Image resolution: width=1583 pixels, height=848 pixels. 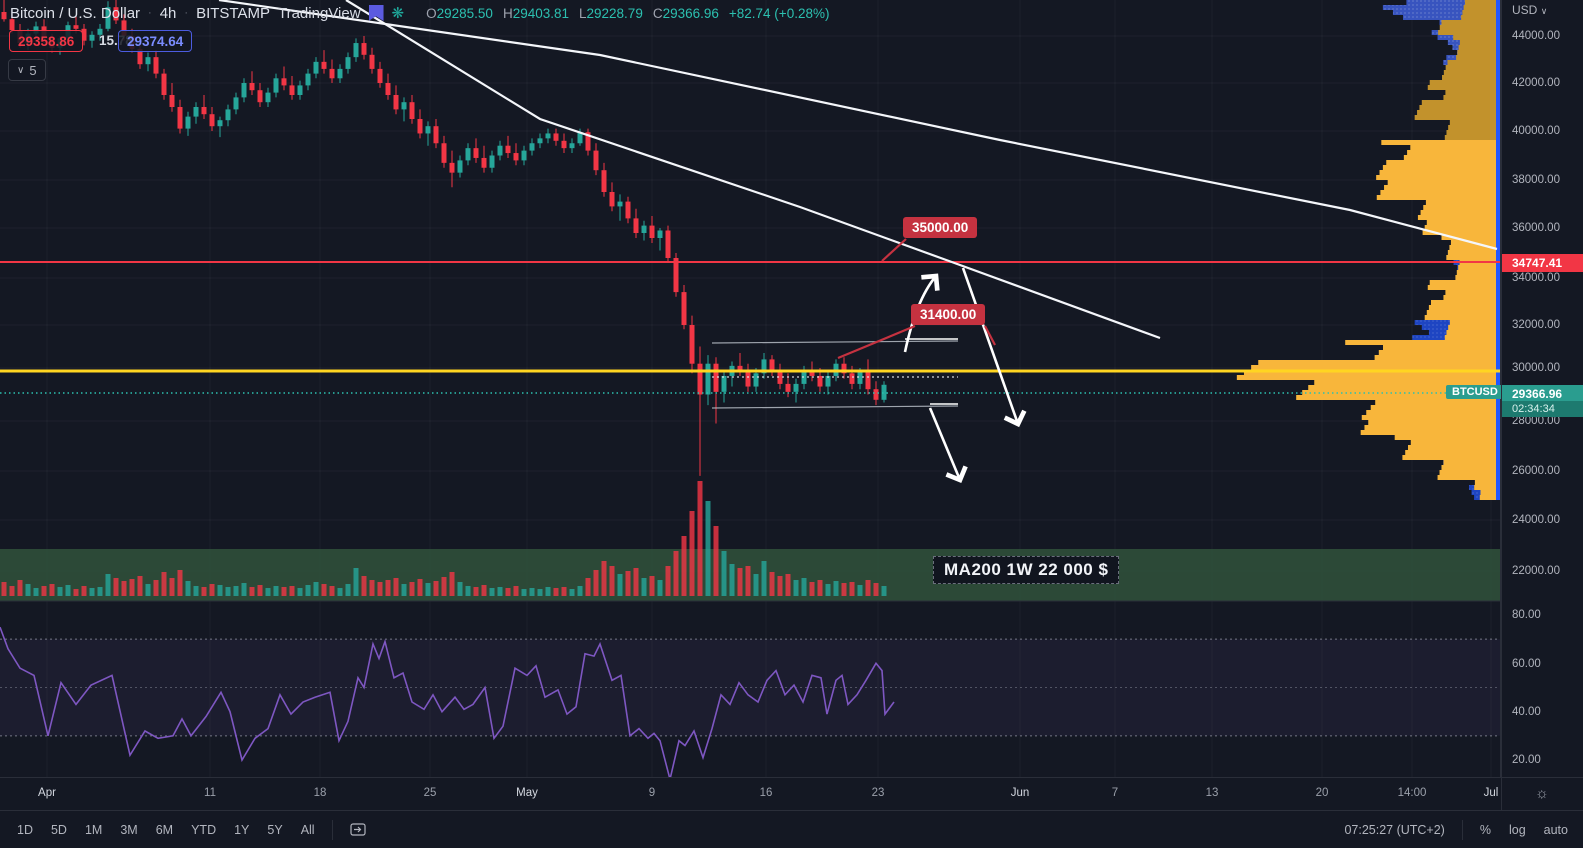 What do you see at coordinates (750, 687) in the screenshot?
I see `oscillator-band` at bounding box center [750, 687].